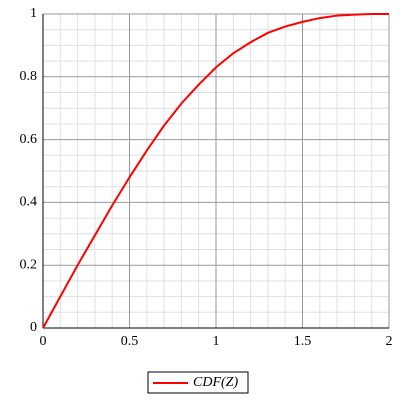 The height and width of the screenshot is (400, 400). Describe the element at coordinates (303, 341) in the screenshot. I see `x-tick-label: 1.5` at that location.